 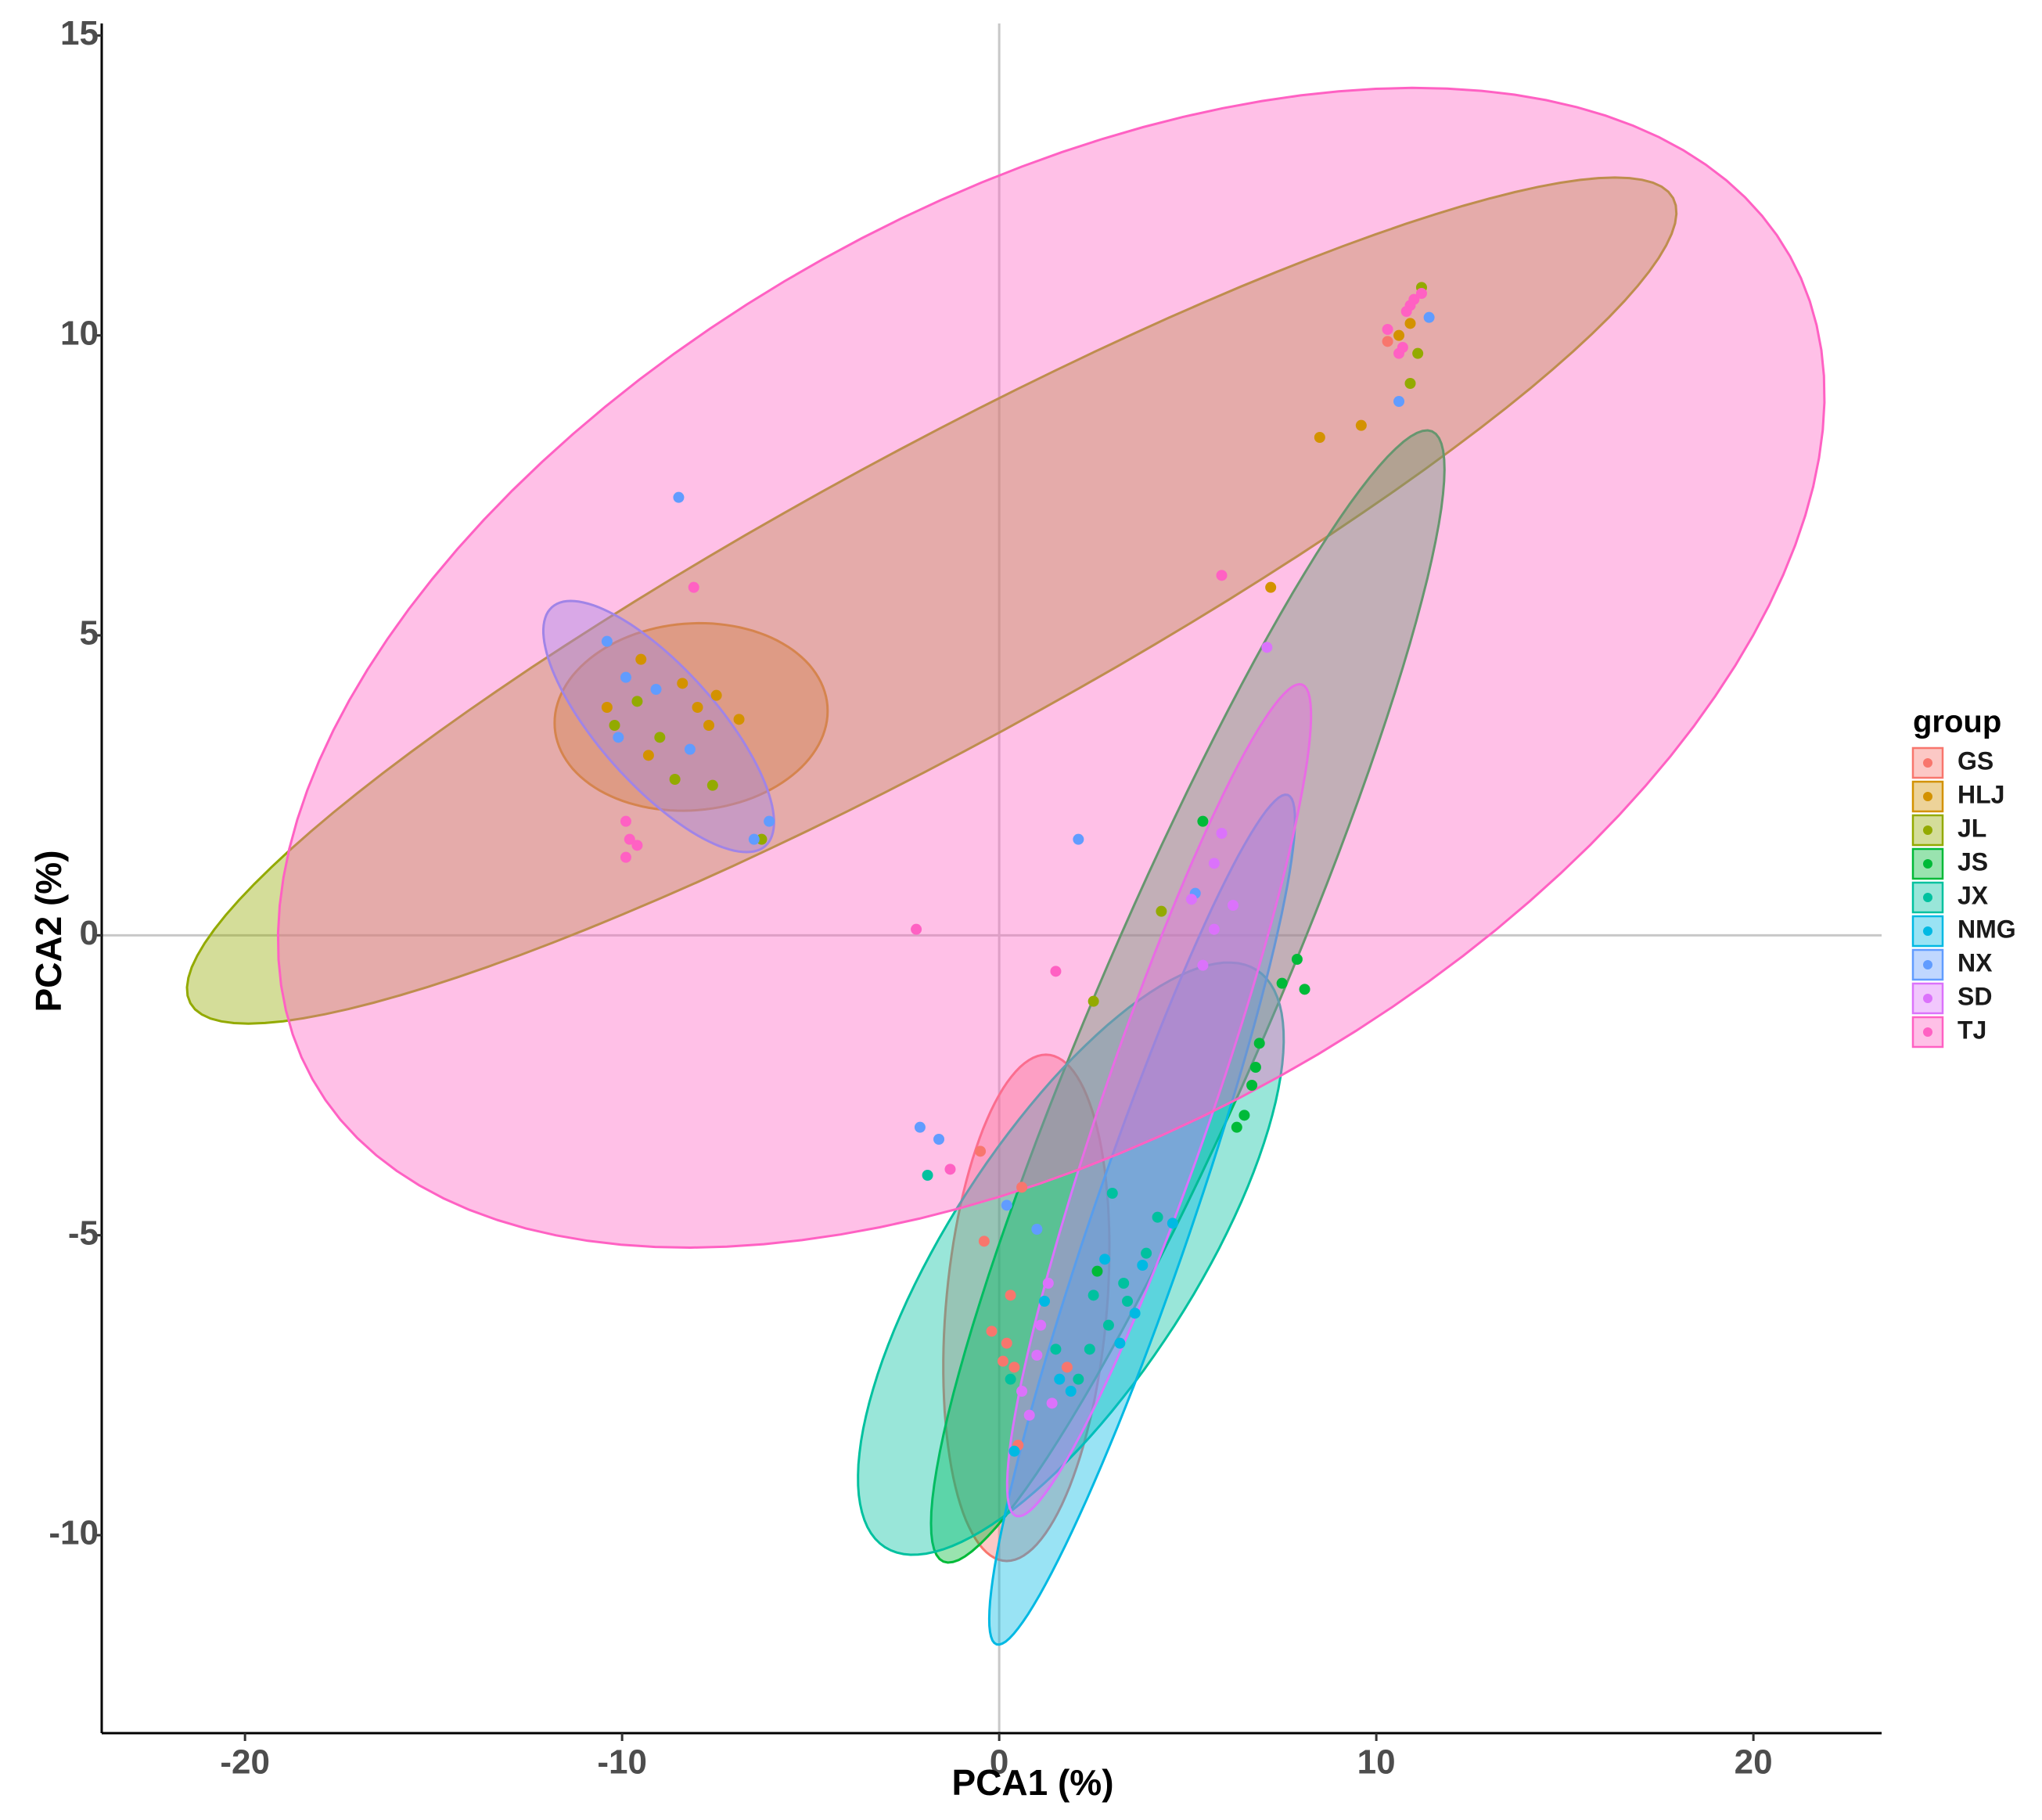 I want to click on legend-title: group, so click(x=1957, y=722).